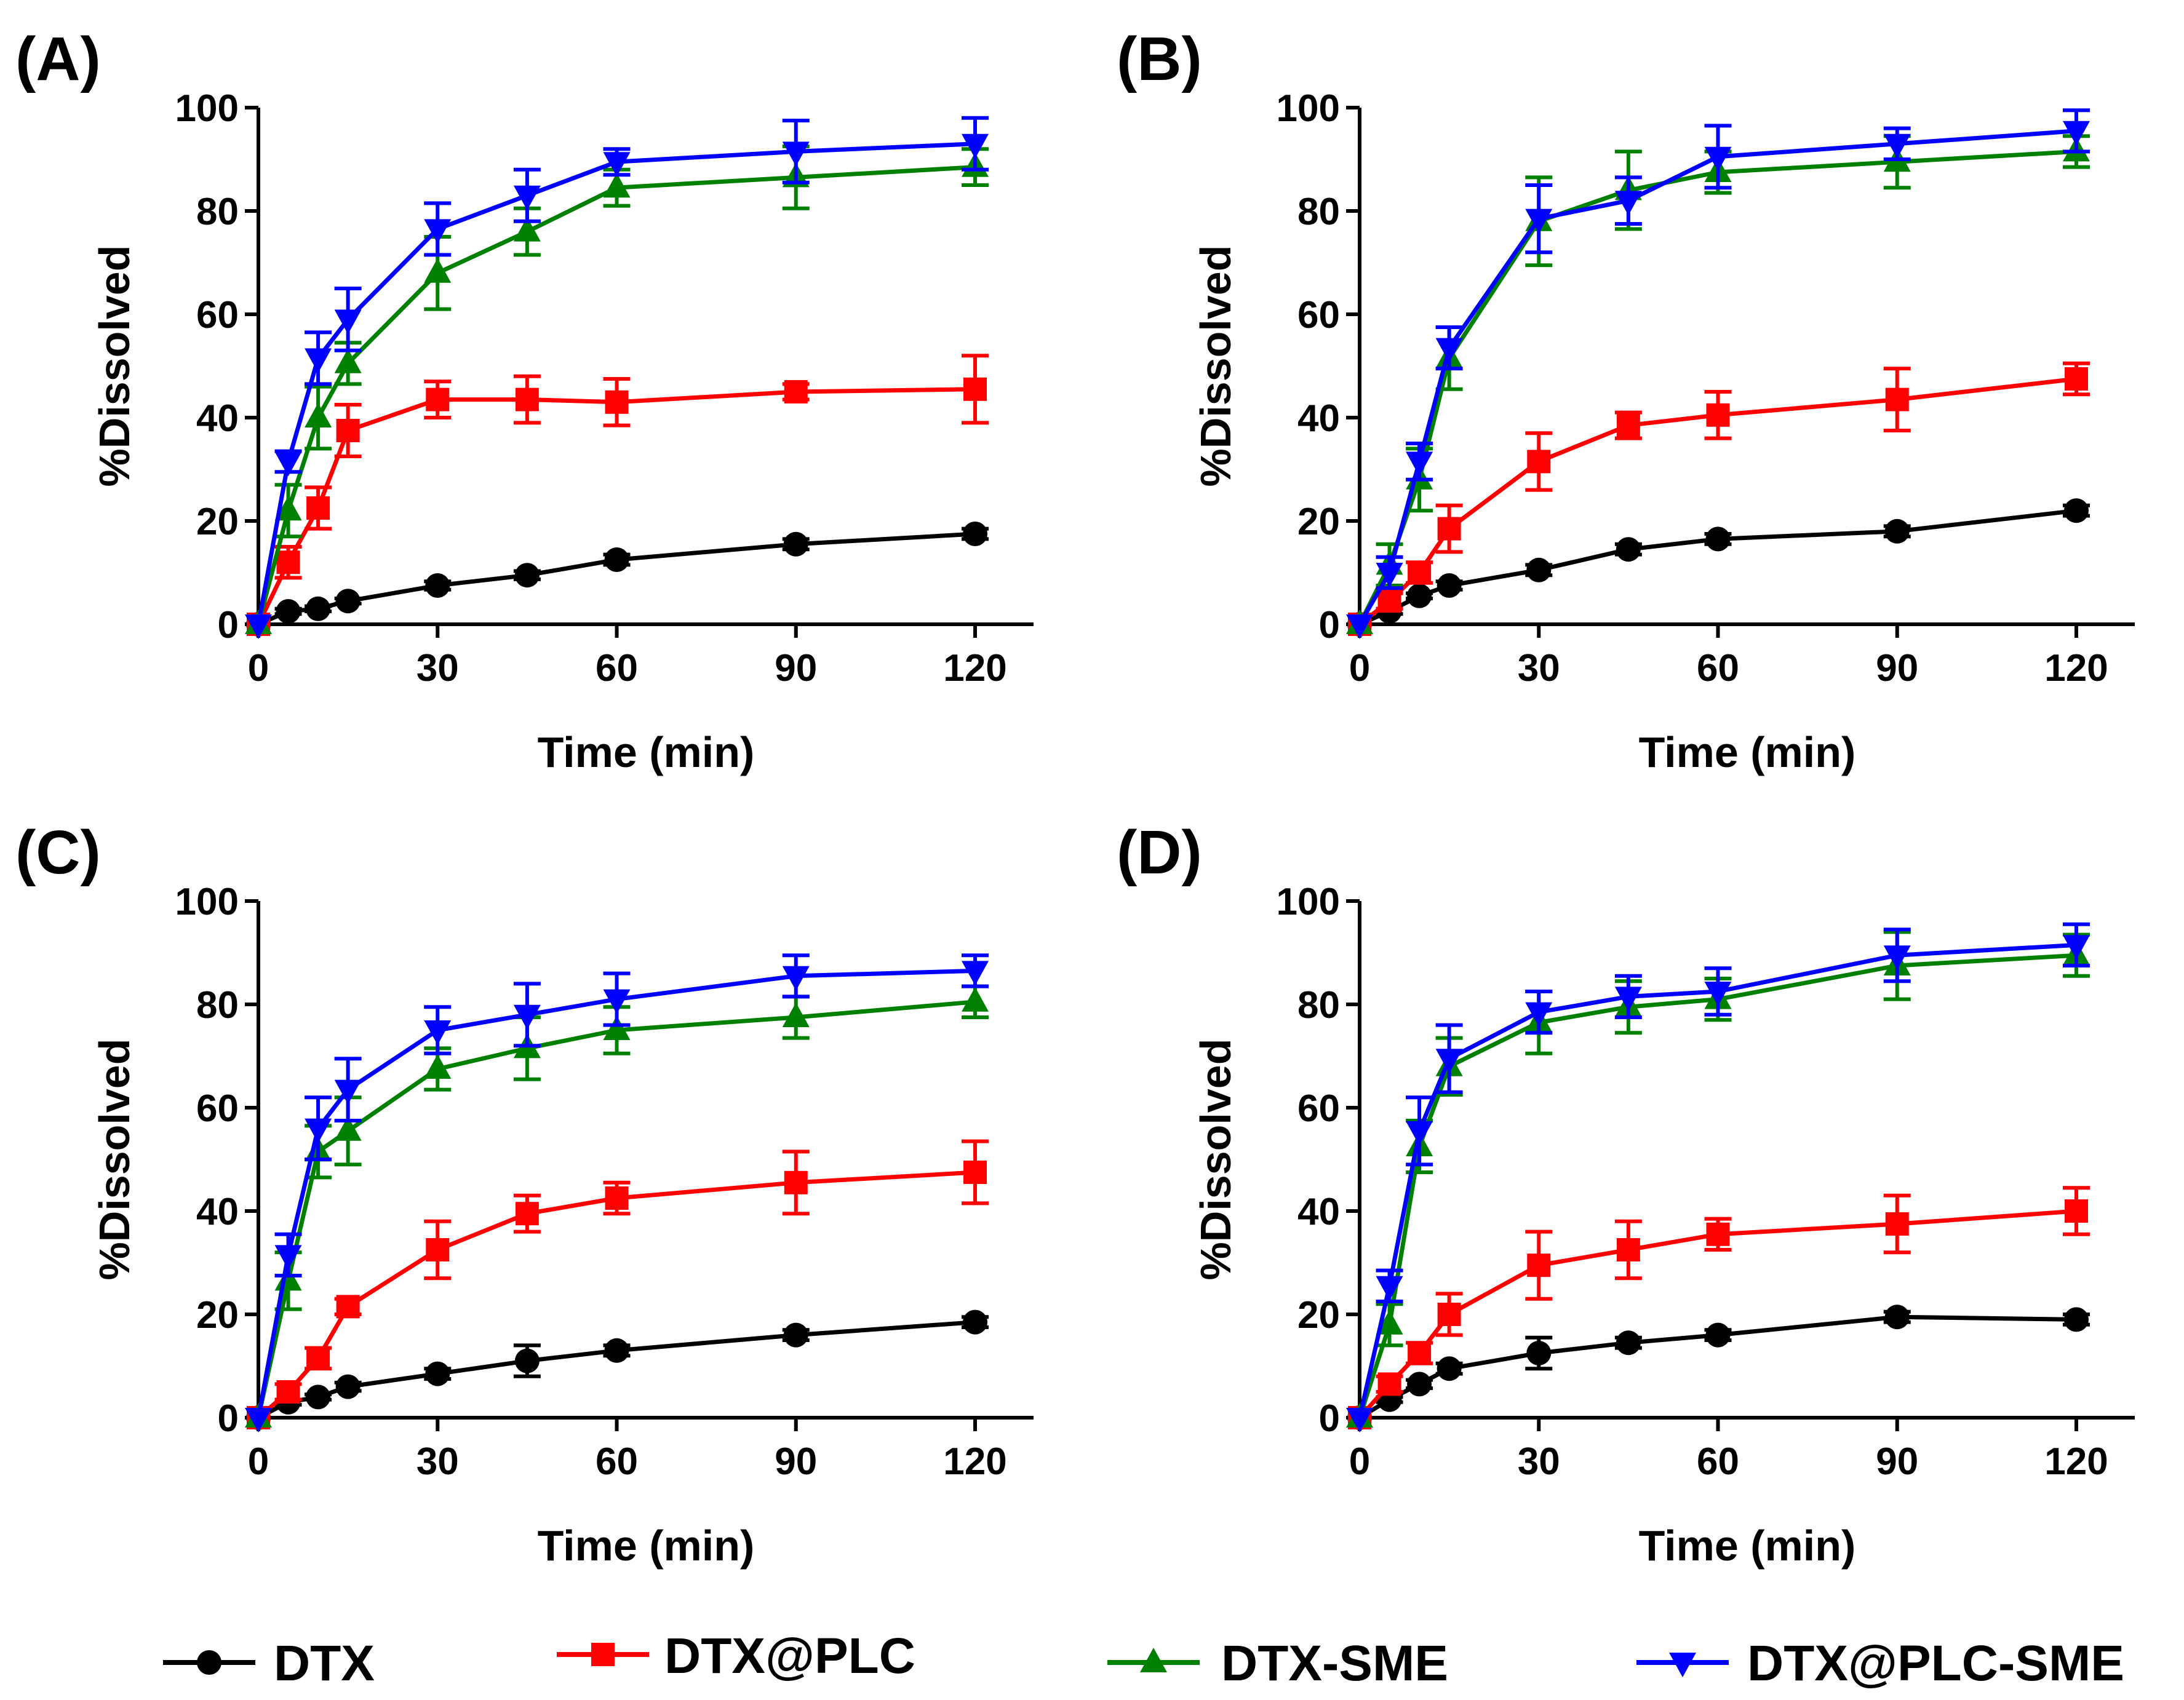  I want to click on x-tick-label: 120, so click(2076, 1461).